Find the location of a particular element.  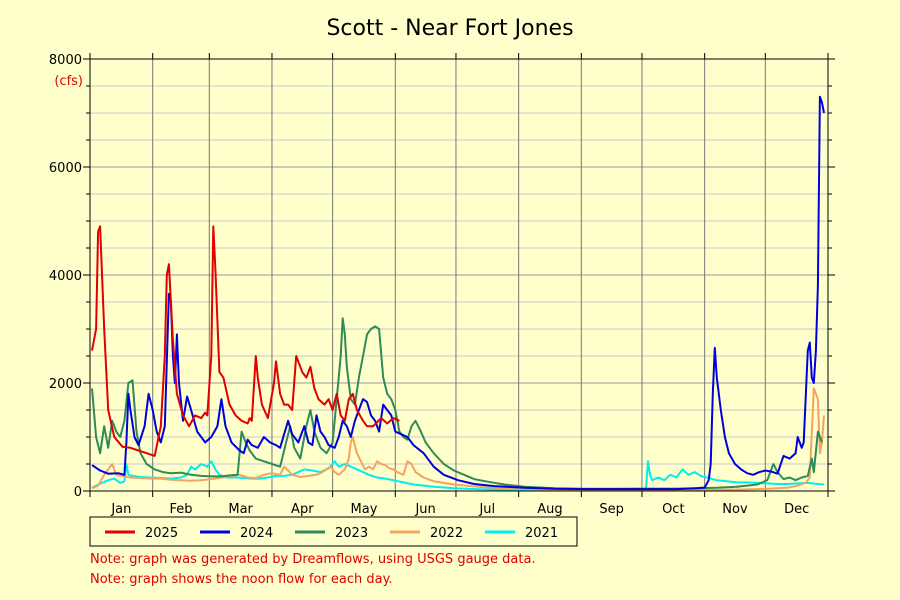

y-tick-label: 6000 is located at coordinates (65, 168).